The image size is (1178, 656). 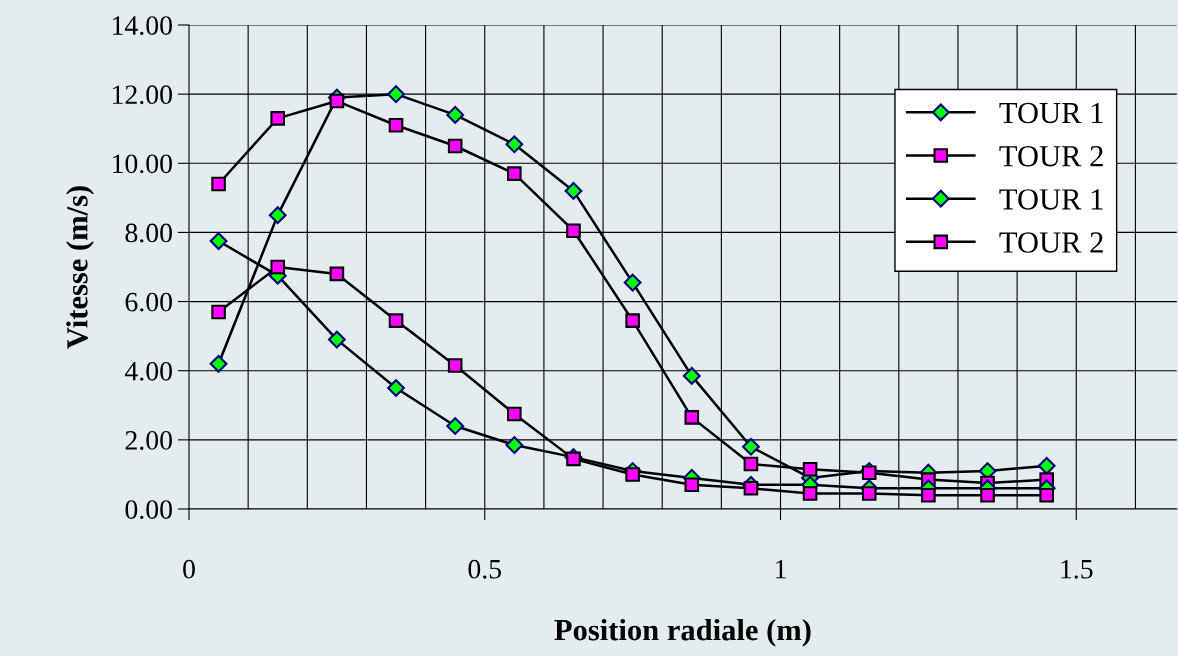 I want to click on x-tick-label: 0, so click(x=189, y=569).